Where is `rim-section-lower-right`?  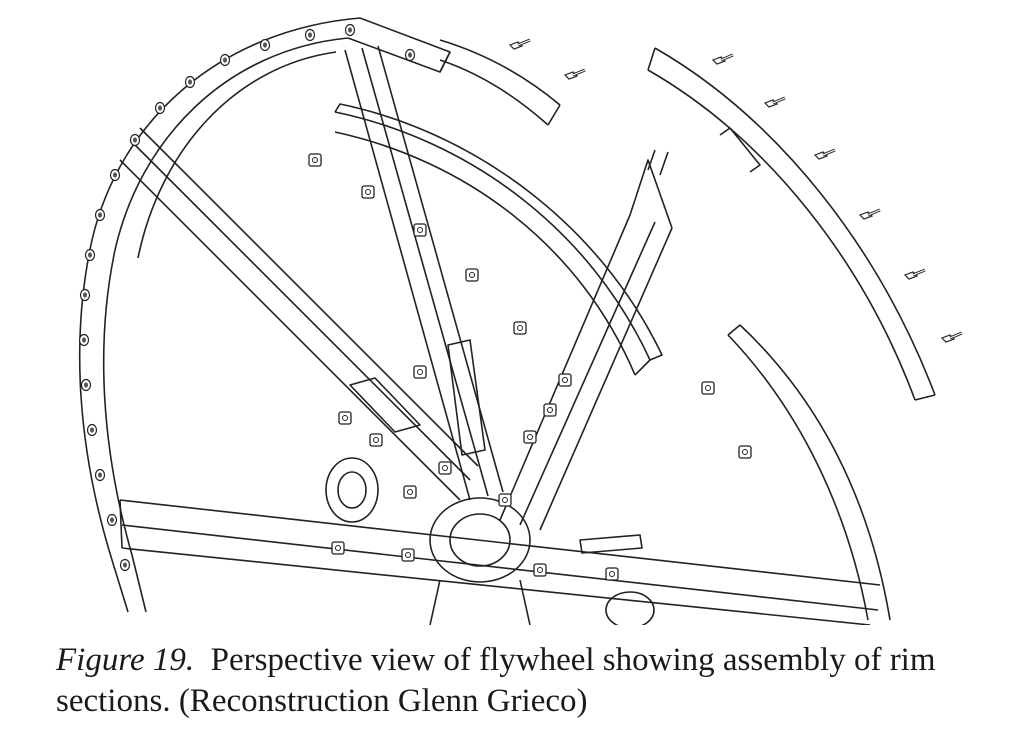 rim-section-lower-right is located at coordinates (809, 472).